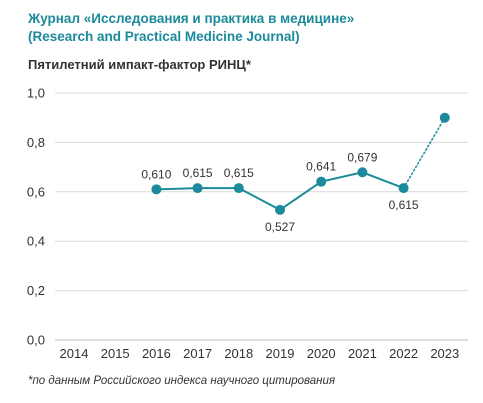 The width and height of the screenshot is (483, 403). Describe the element at coordinates (362, 353) in the screenshot. I see `x-tick-label: 2021` at that location.